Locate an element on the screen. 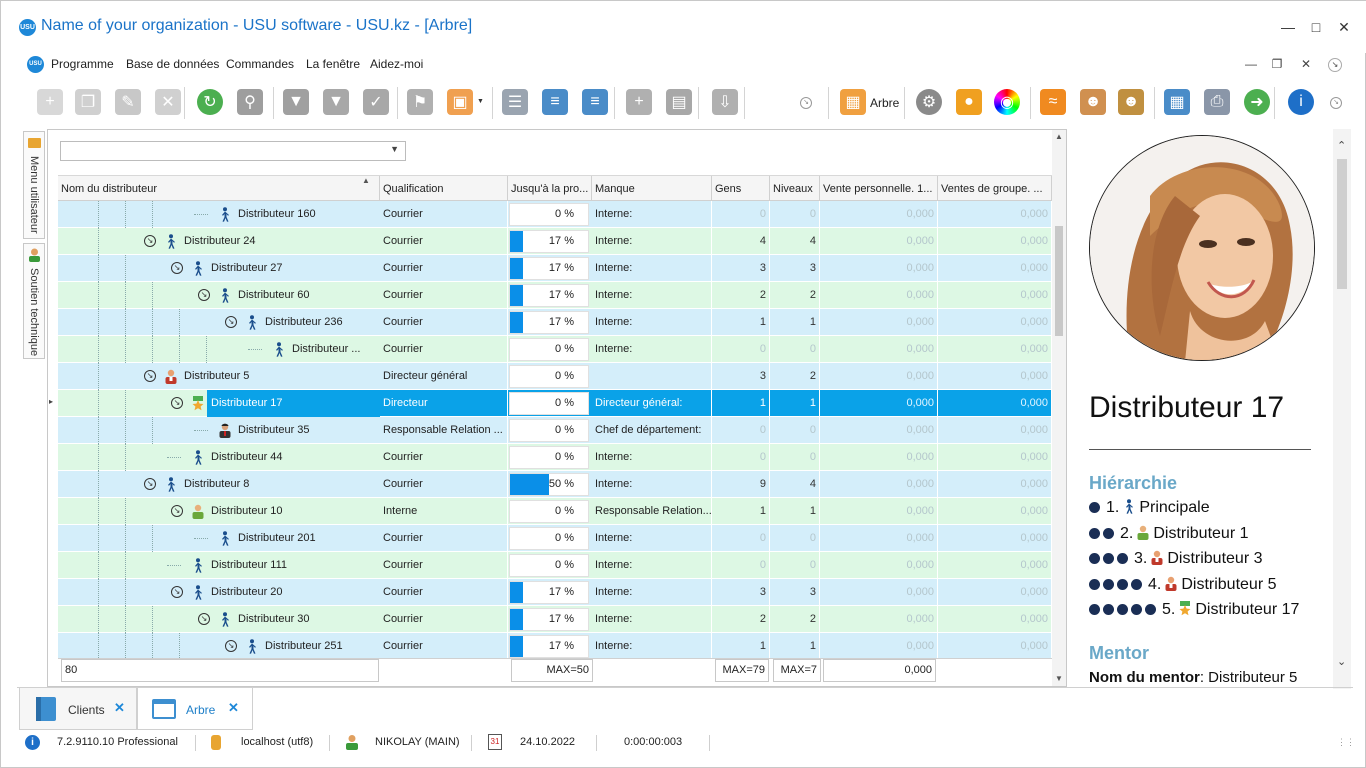 This screenshot has height=768, width=1366. tab-arbre: Arbre ✕ is located at coordinates (195, 709).